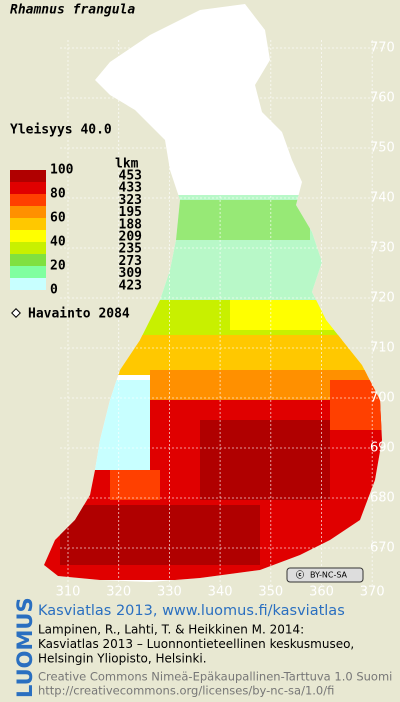  Describe the element at coordinates (58, 266) in the screenshot. I see `legend-scale-label: 20` at that location.